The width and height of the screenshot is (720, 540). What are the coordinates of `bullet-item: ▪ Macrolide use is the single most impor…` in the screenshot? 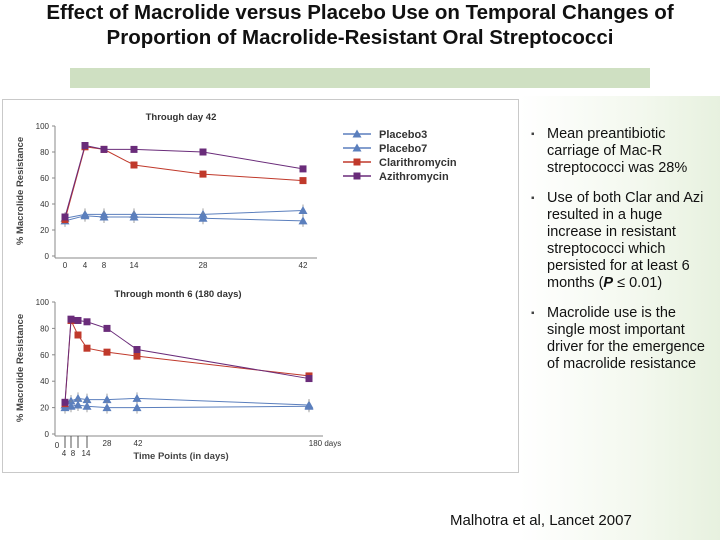 It's located at (622, 339).